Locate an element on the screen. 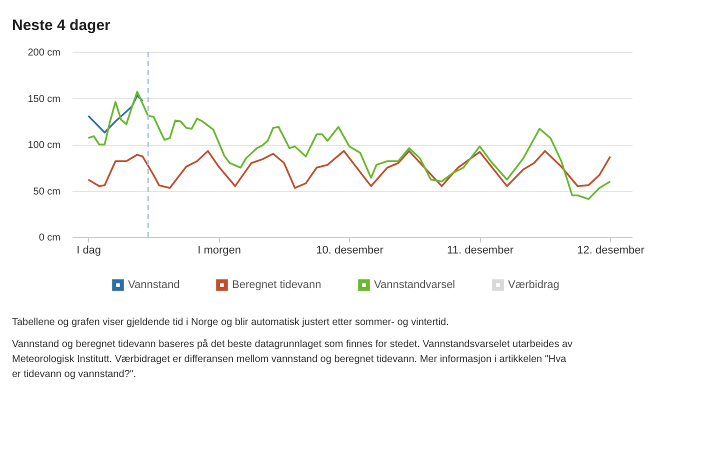 This screenshot has height=451, width=706. legend-label: Vannstand is located at coordinates (154, 285).